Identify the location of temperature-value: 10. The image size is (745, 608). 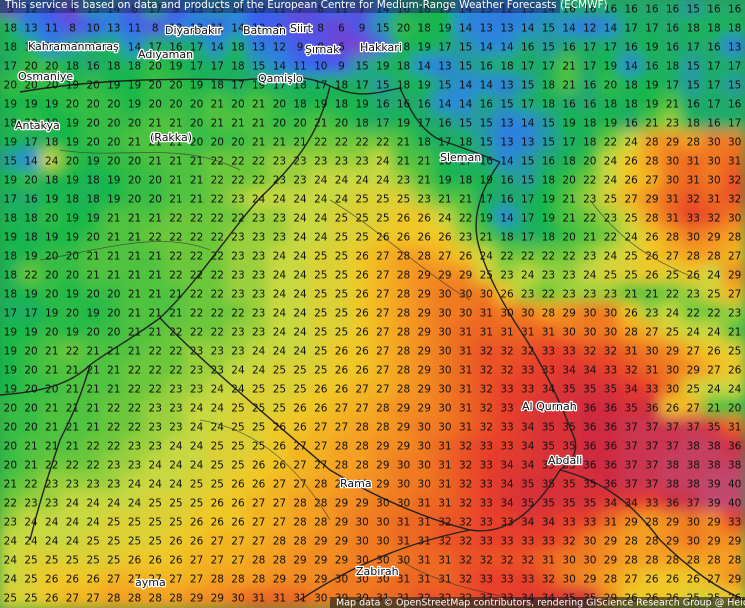
(92, 29).